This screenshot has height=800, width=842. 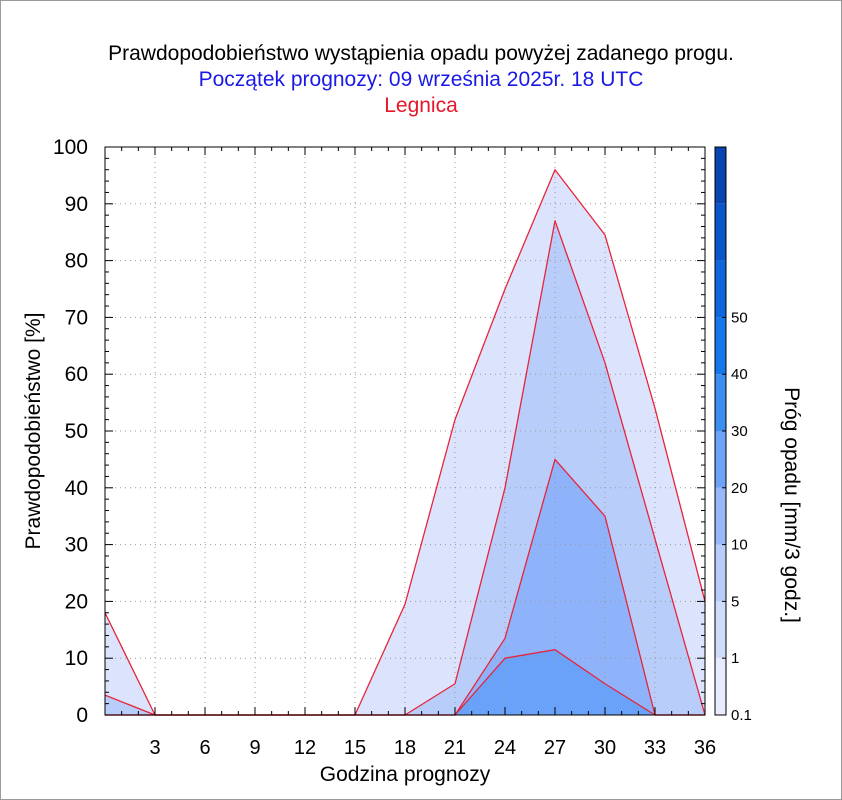 What do you see at coordinates (735, 601) in the screenshot?
I see `colorbar-tick-label: 5` at bounding box center [735, 601].